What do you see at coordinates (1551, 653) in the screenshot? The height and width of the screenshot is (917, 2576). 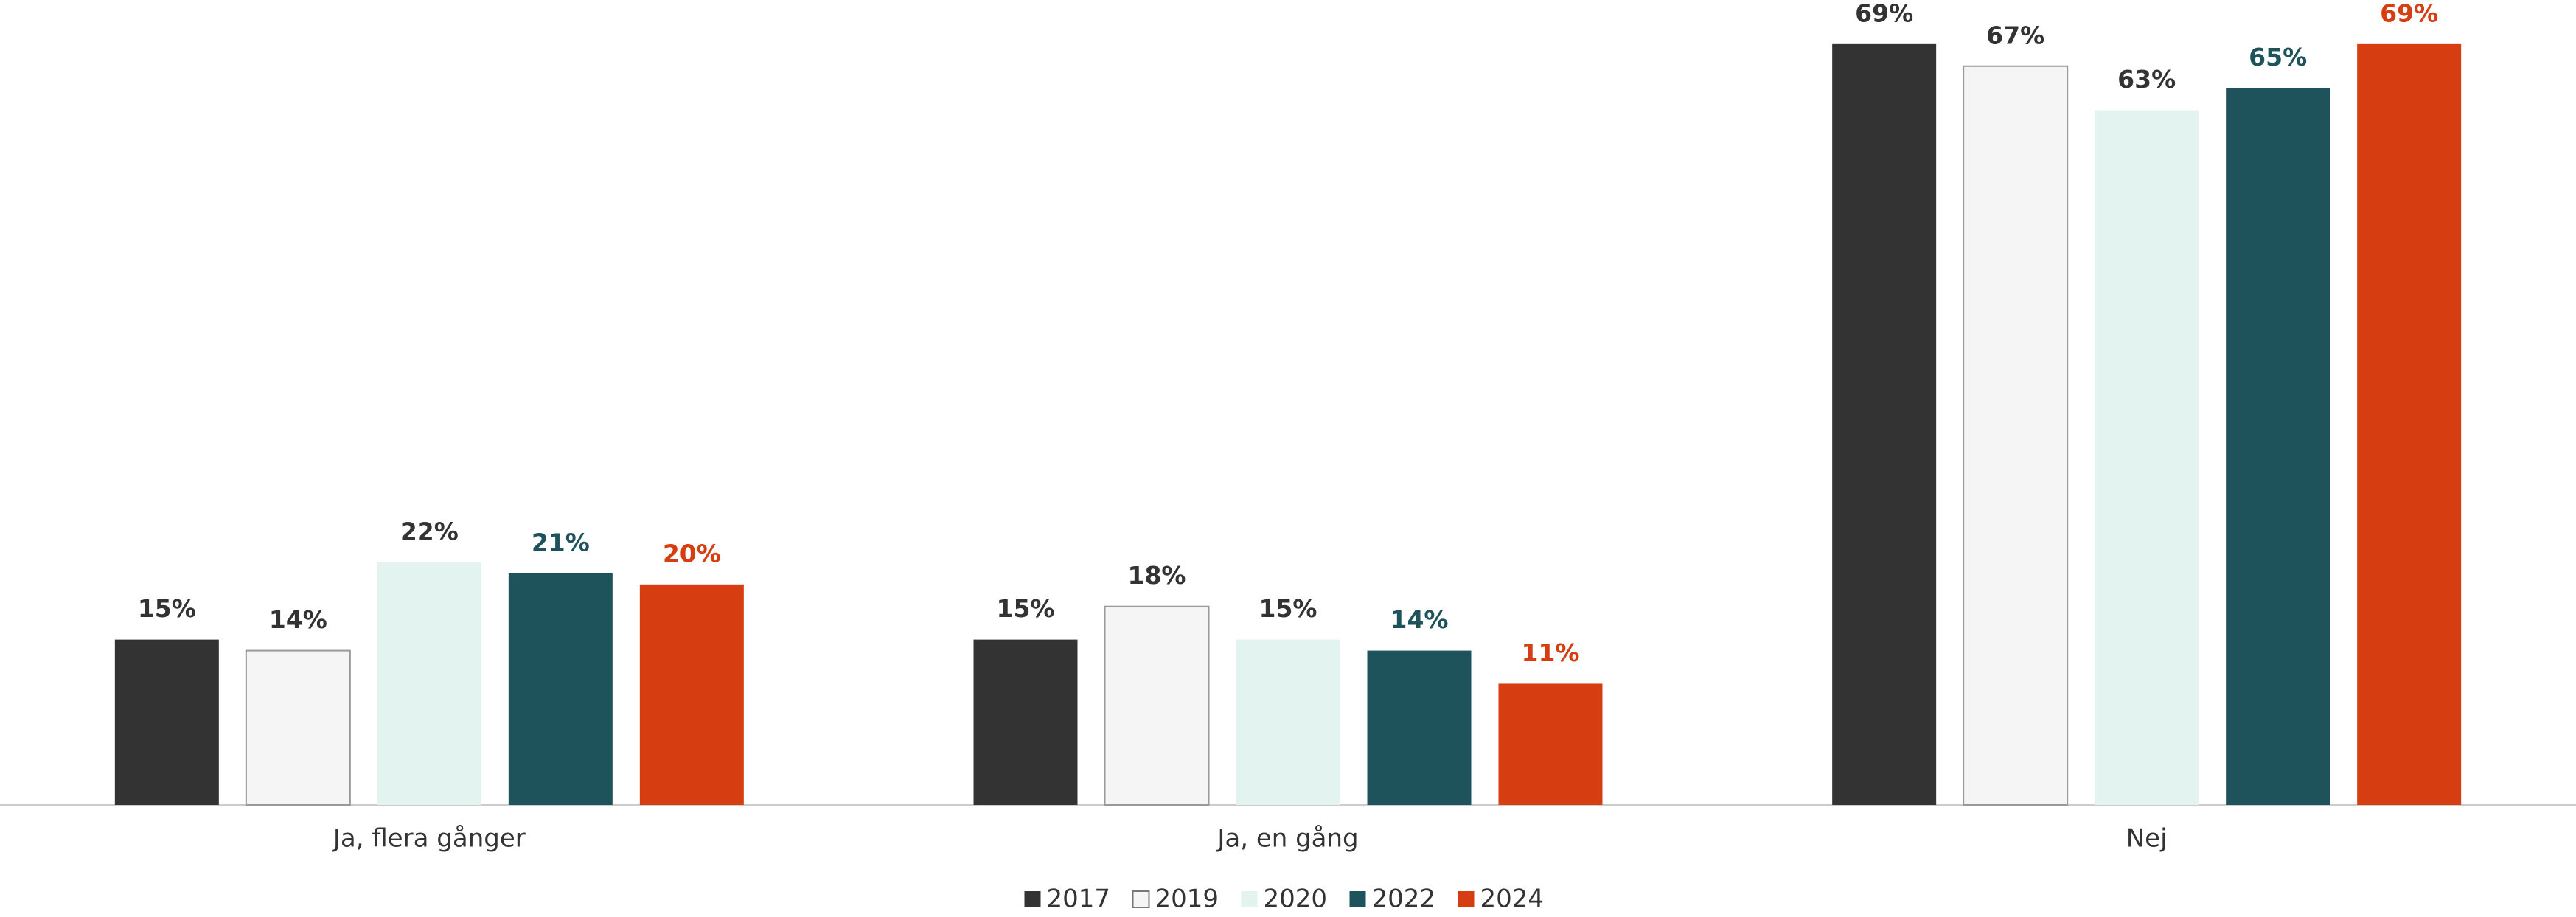 I see `value-label: 11%` at bounding box center [1551, 653].